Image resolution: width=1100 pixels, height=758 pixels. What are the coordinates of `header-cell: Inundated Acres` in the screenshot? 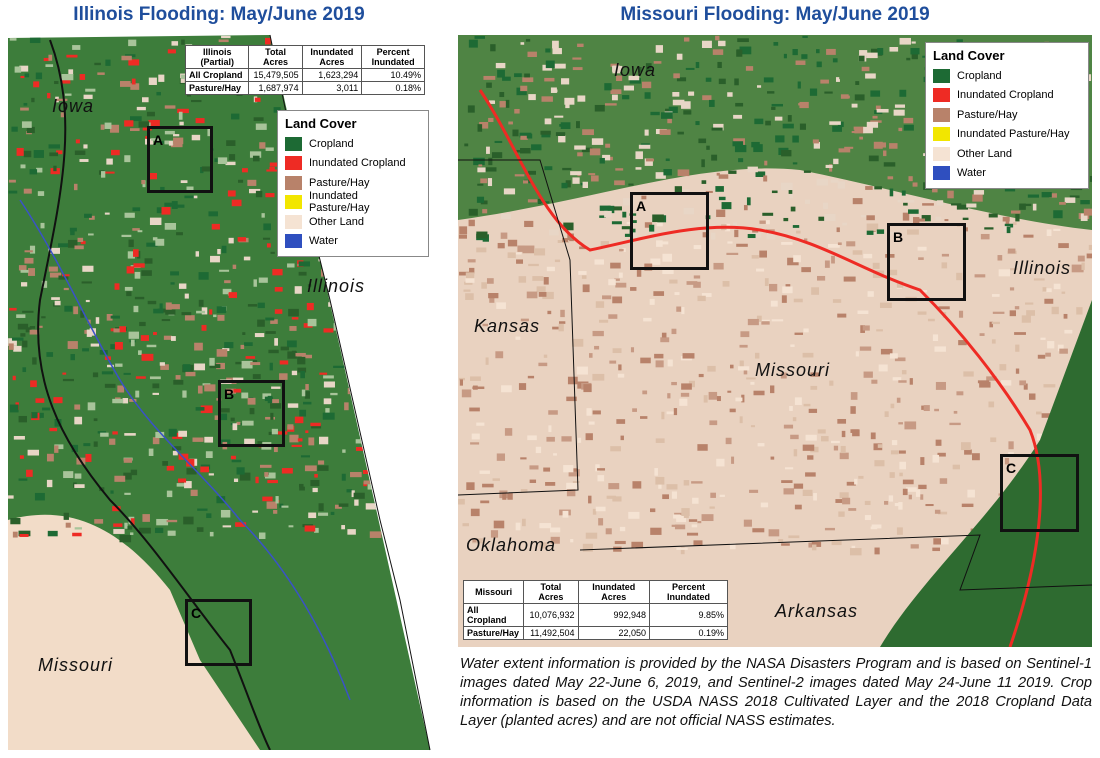 It's located at (332, 57).